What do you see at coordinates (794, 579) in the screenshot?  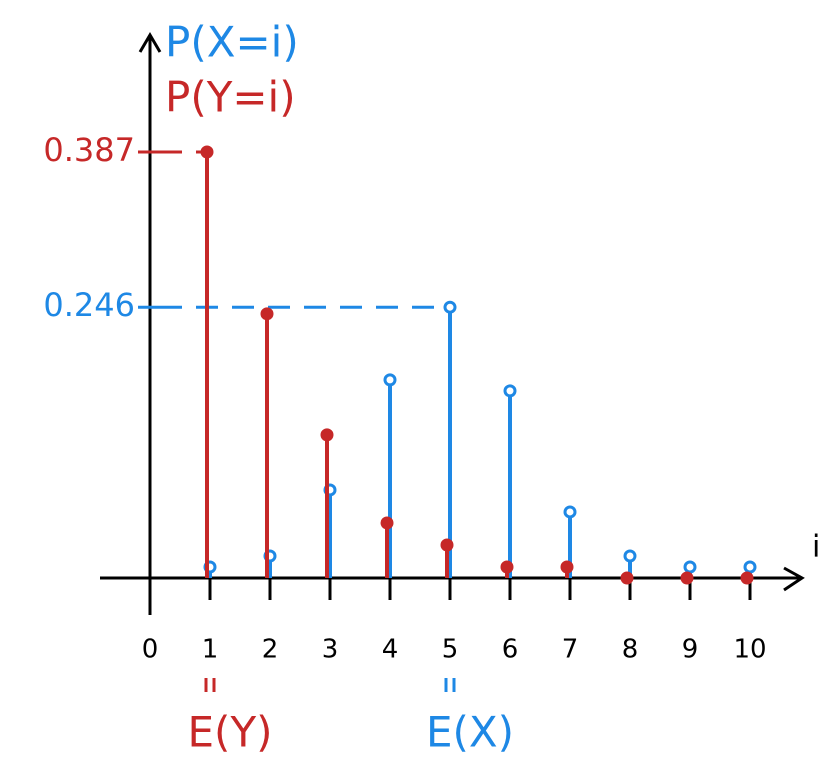 I see `x-arrow` at bounding box center [794, 579].